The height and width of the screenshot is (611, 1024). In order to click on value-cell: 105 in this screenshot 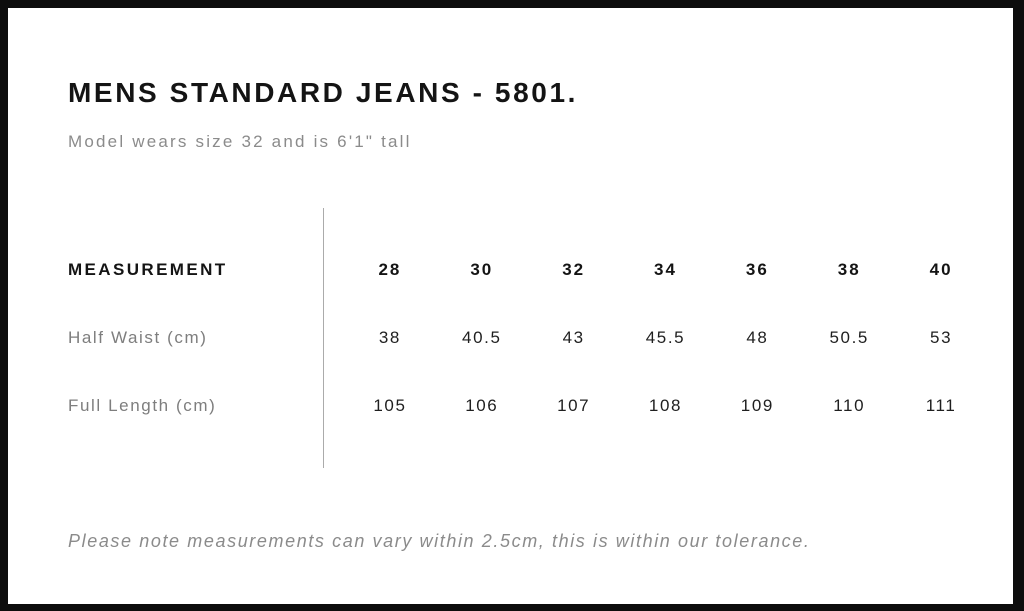, I will do `click(390, 405)`.